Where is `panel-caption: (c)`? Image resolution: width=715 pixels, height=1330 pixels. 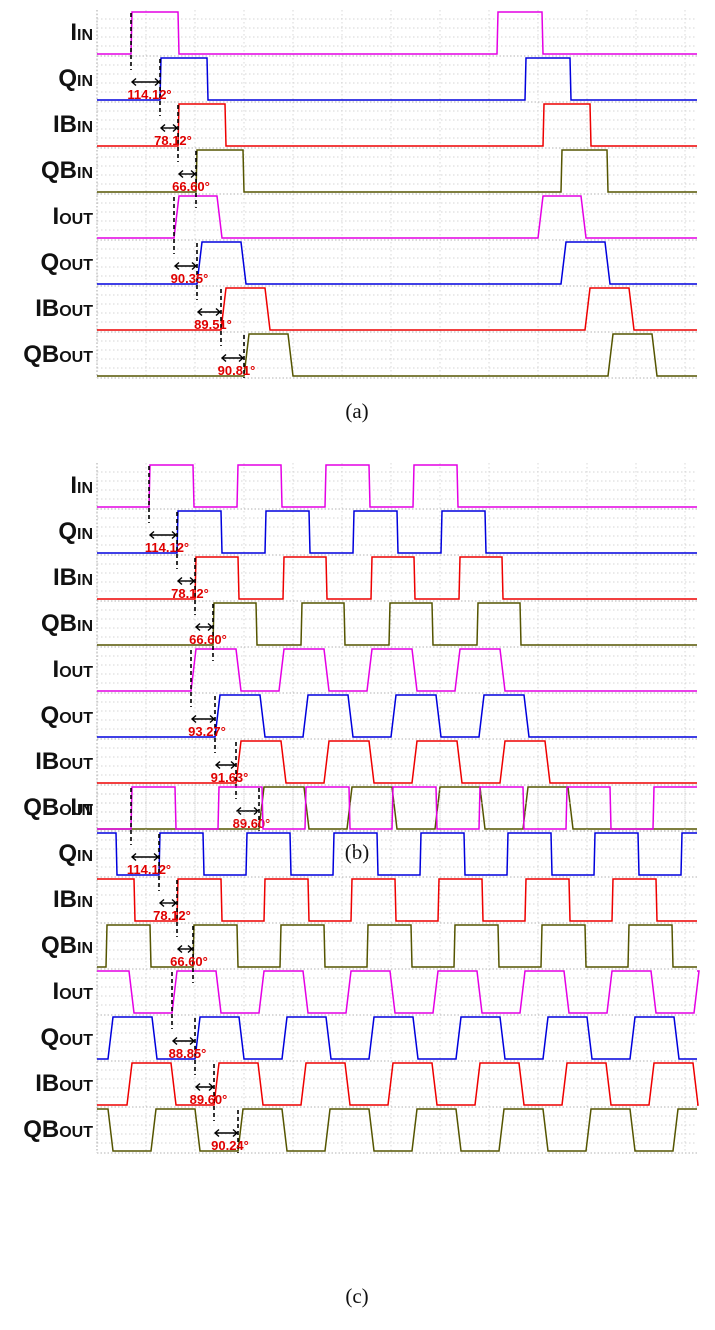 panel-caption: (c) is located at coordinates (356, 1296).